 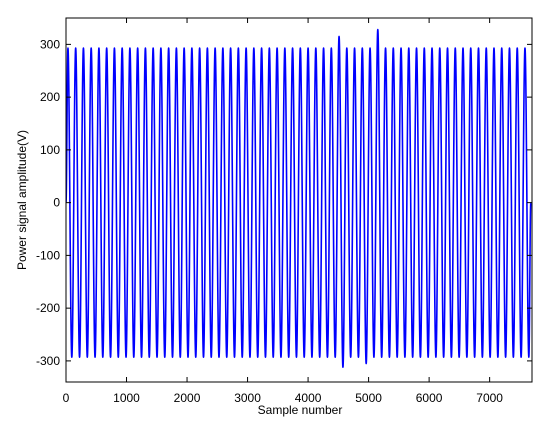 I want to click on x-tick-label: 7000, so click(x=489, y=398).